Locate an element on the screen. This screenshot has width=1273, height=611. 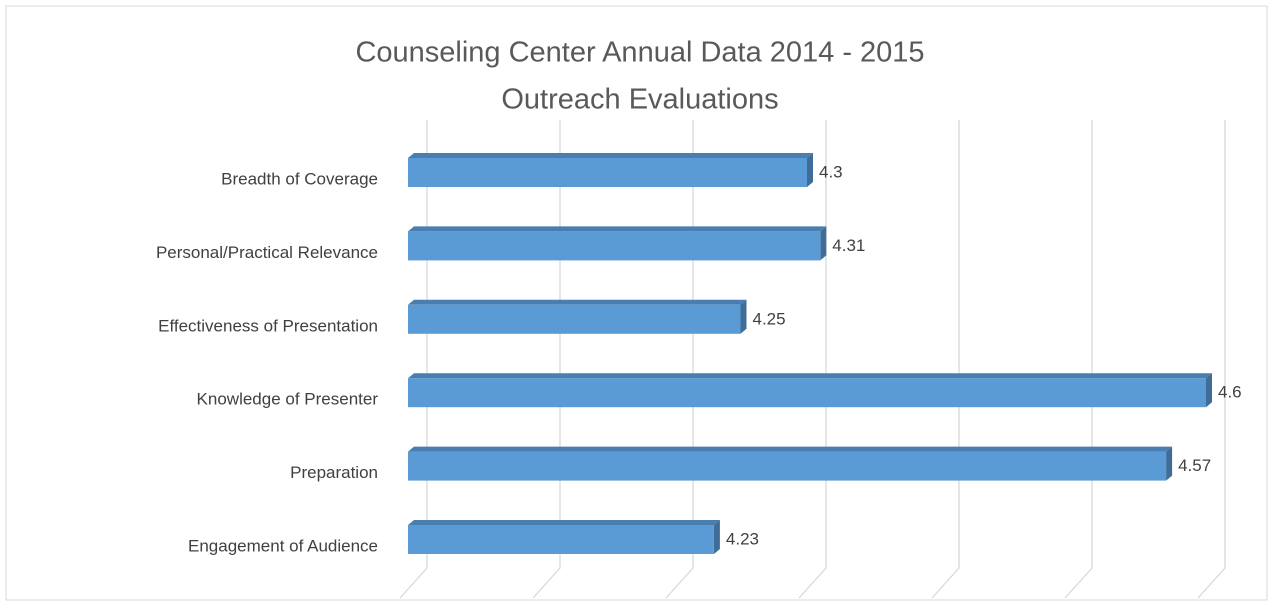
y-tick-label: Preparation is located at coordinates (334, 472).